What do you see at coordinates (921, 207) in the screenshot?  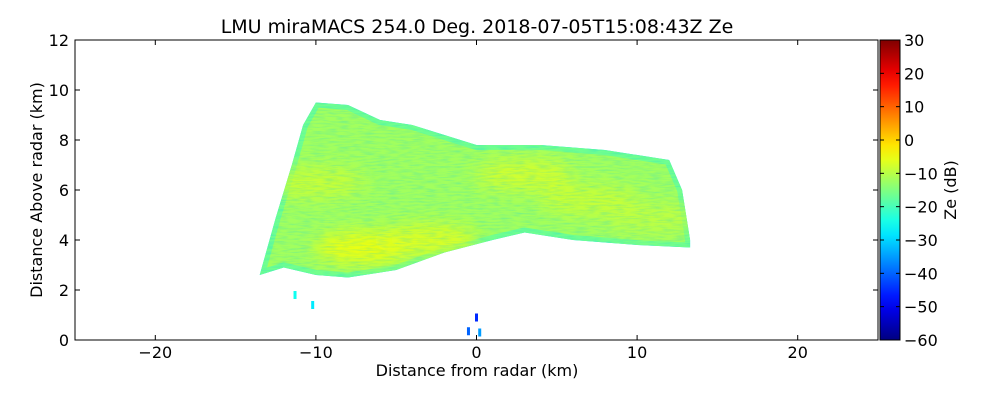 I see `colorbar-tick-label: −20` at bounding box center [921, 207].